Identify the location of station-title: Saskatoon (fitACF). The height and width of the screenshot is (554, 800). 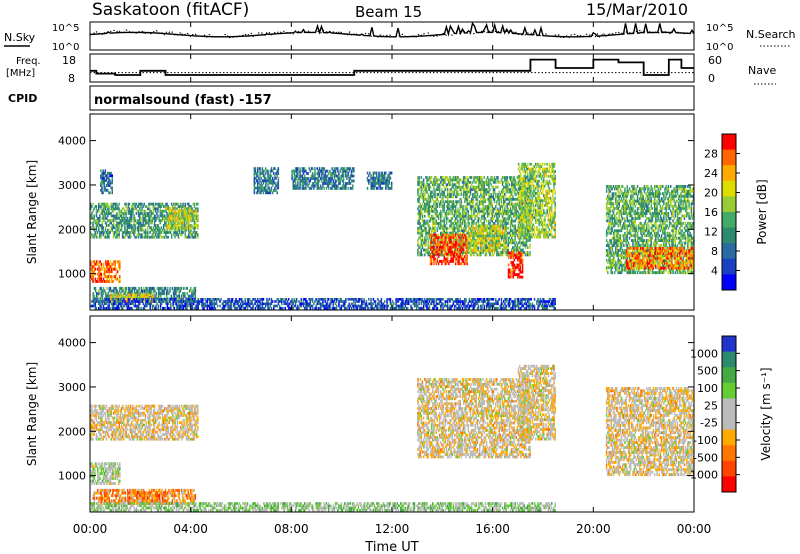
(170, 10).